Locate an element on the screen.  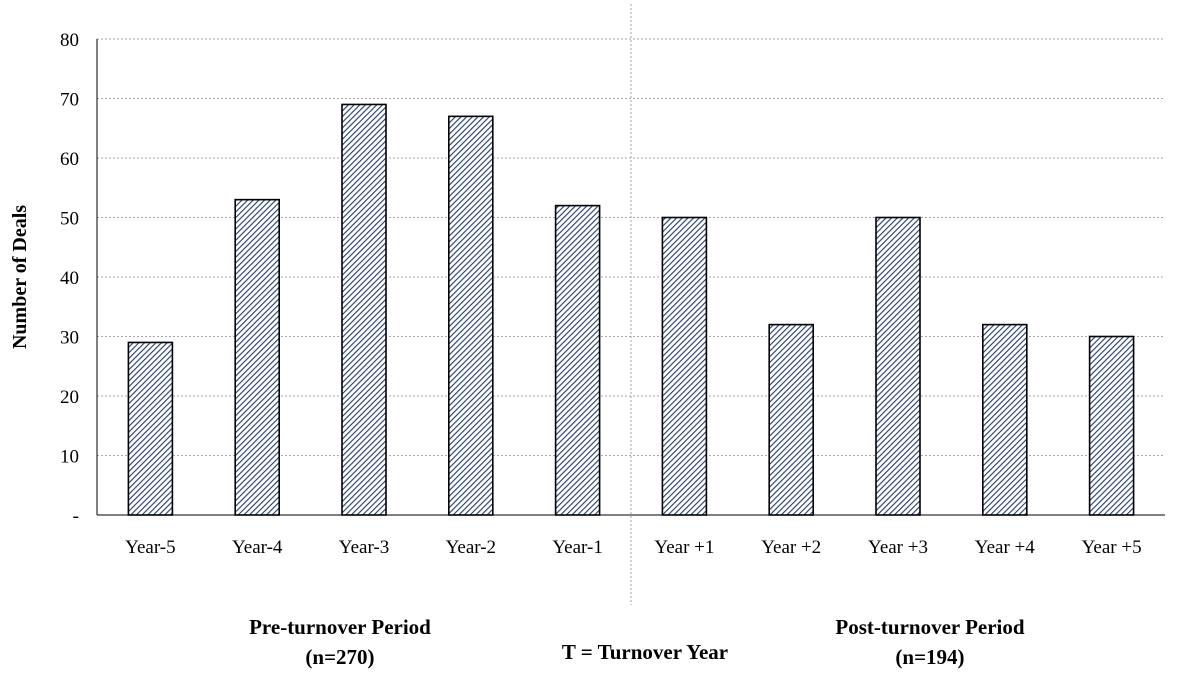
y-tick-label: - is located at coordinates (76, 516).